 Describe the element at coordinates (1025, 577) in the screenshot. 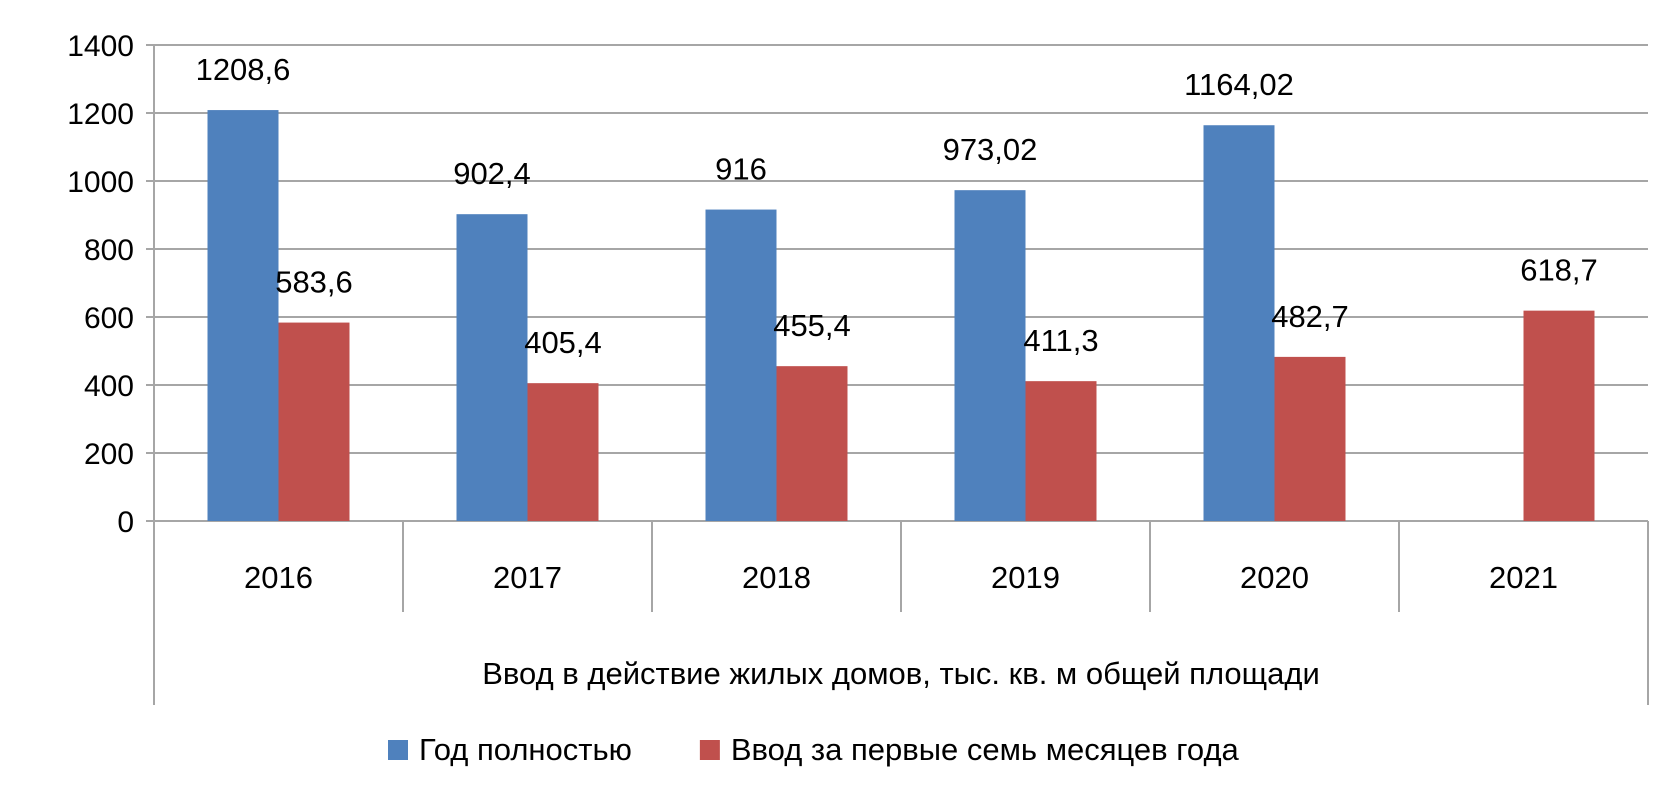

I see `x-tick-label: 2019` at that location.